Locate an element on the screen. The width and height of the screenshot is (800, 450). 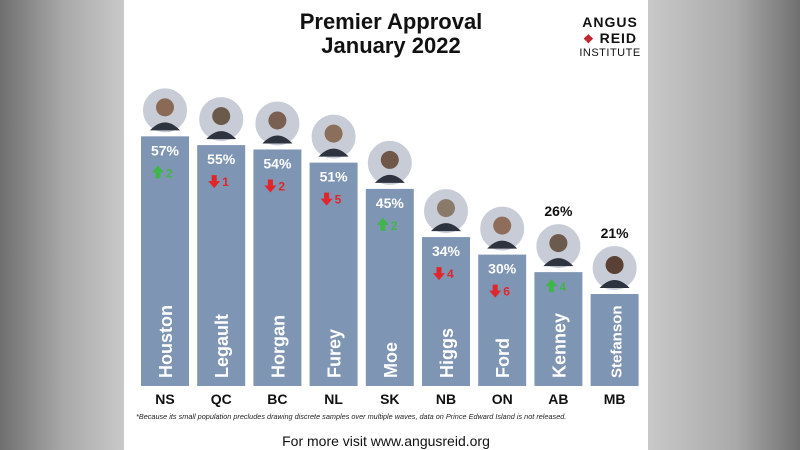
province-label: NS is located at coordinates (164, 399).